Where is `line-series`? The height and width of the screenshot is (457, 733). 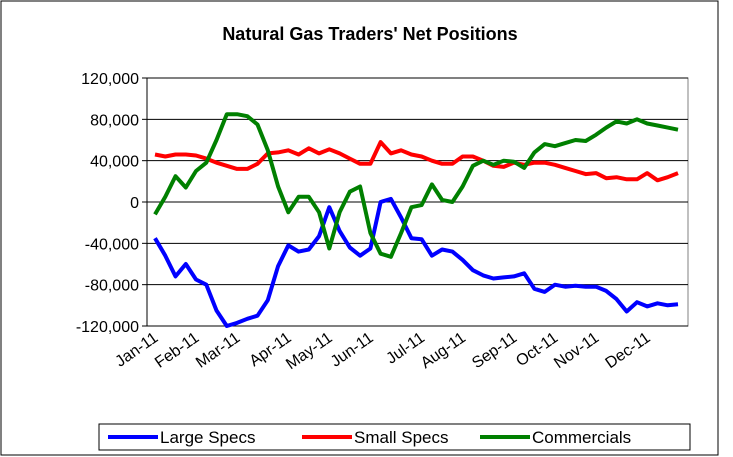 line-series is located at coordinates (416, 161).